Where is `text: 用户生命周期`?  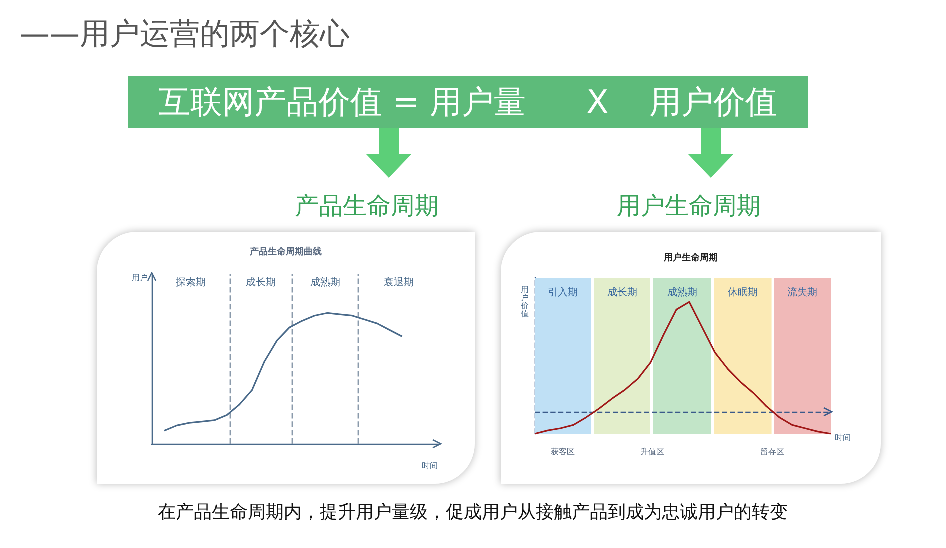
text: 用户生命周期 is located at coordinates (689, 206).